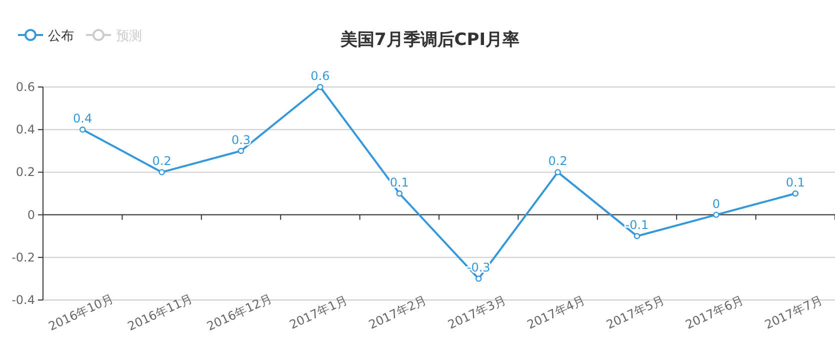  I want to click on y-tick-label: 0.6, so click(25, 87).